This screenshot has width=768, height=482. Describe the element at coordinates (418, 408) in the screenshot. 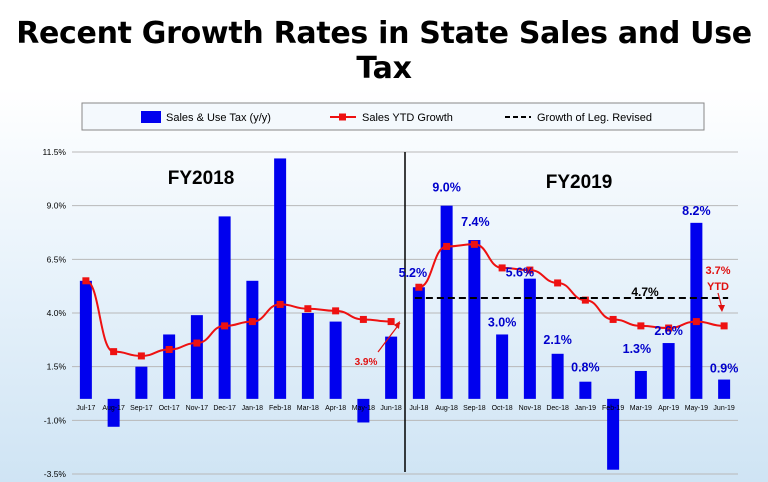

I see `x-tick-label: Jul-18` at that location.